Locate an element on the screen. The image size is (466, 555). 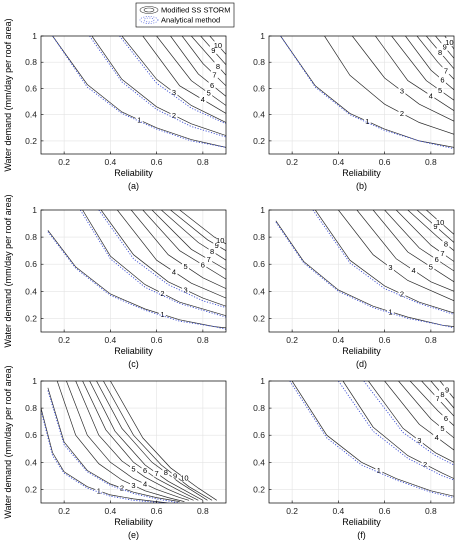
contour-label-1: 1 is located at coordinates (379, 470).